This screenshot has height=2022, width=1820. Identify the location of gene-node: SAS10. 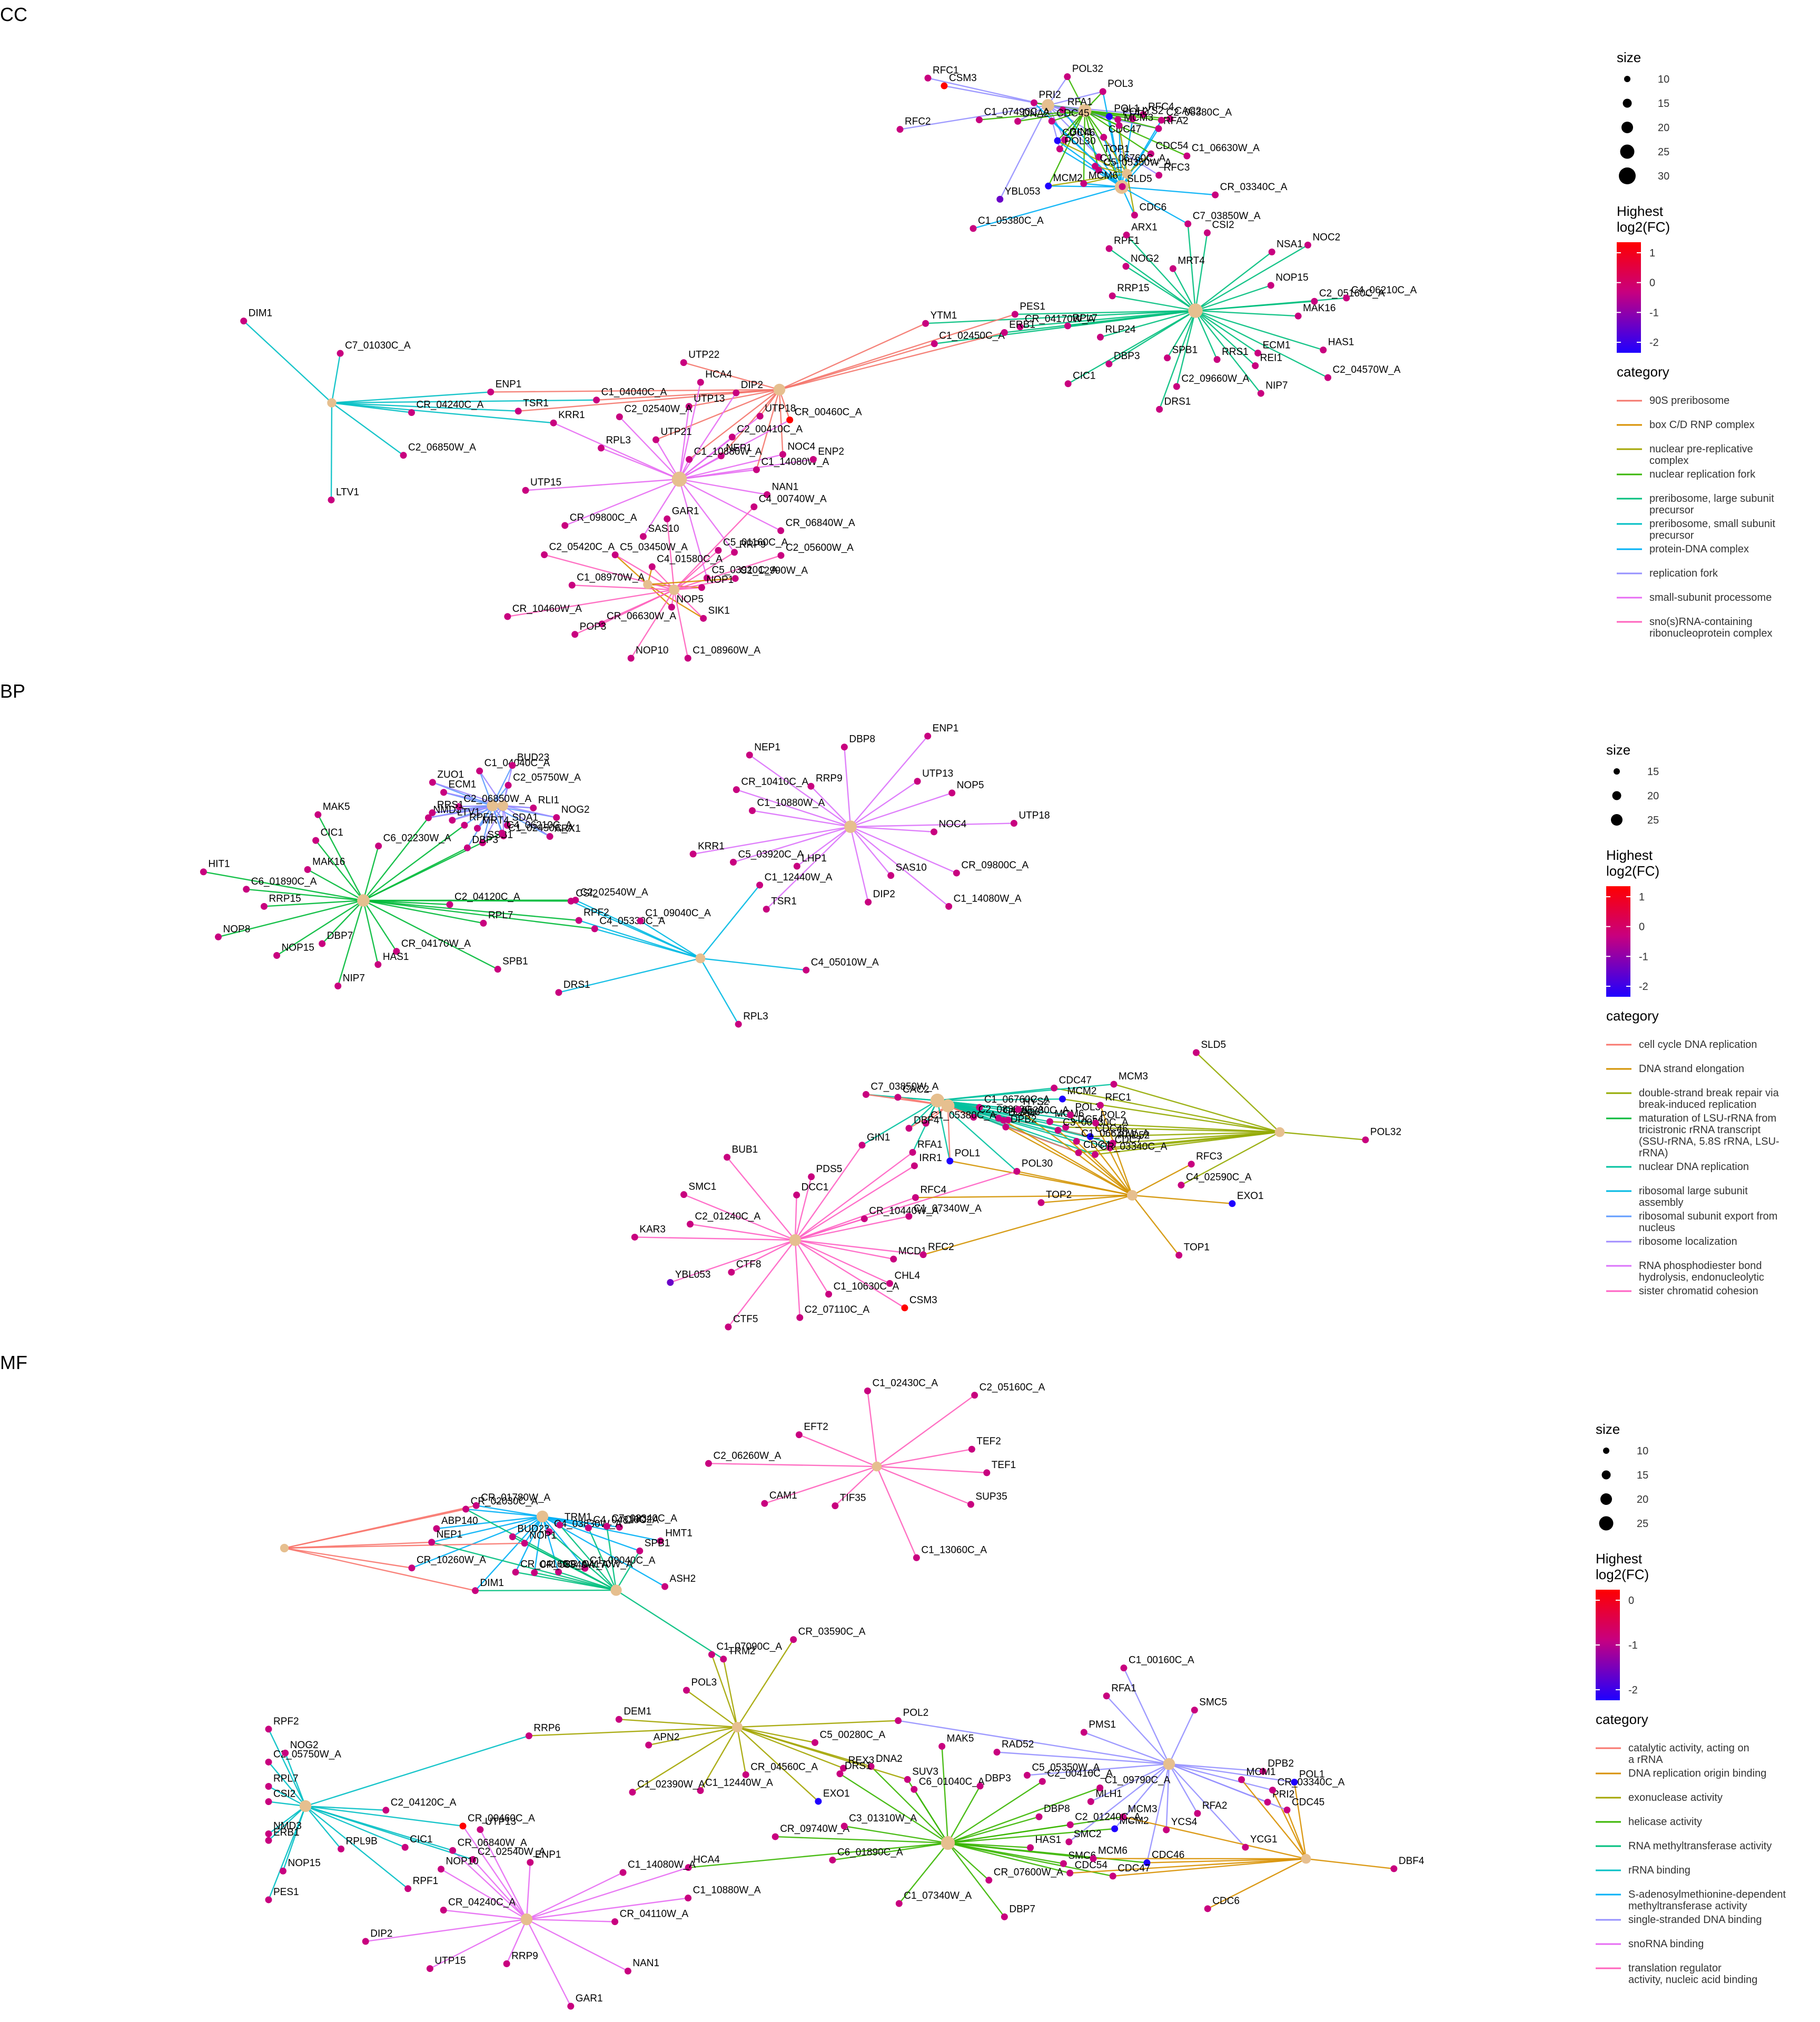
(659, 532).